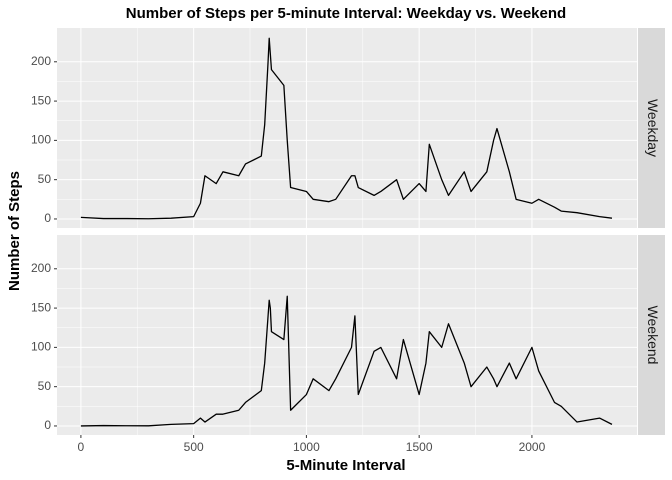 The height and width of the screenshot is (480, 672). What do you see at coordinates (306, 447) in the screenshot?
I see `x-tick-label: 1000` at bounding box center [306, 447].